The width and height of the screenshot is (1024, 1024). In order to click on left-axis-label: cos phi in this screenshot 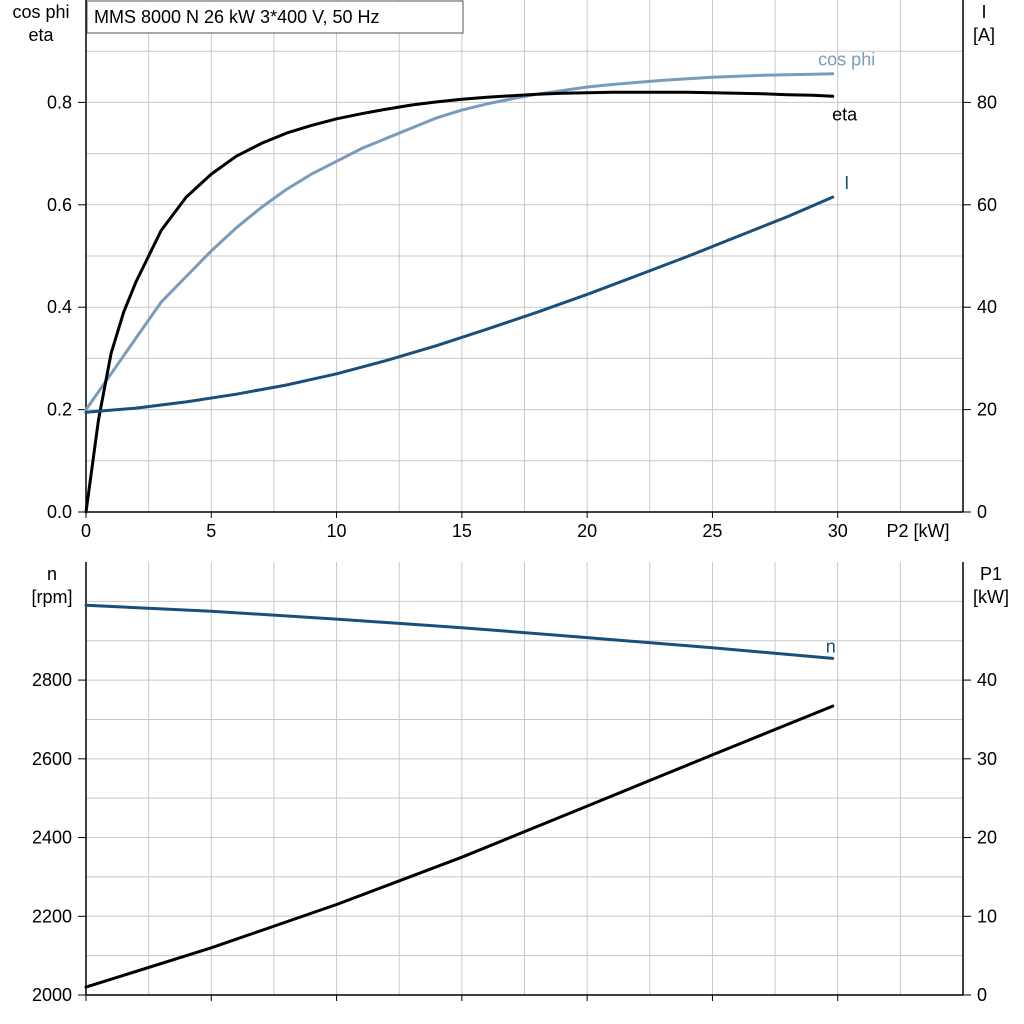, I will do `click(40, 12)`.